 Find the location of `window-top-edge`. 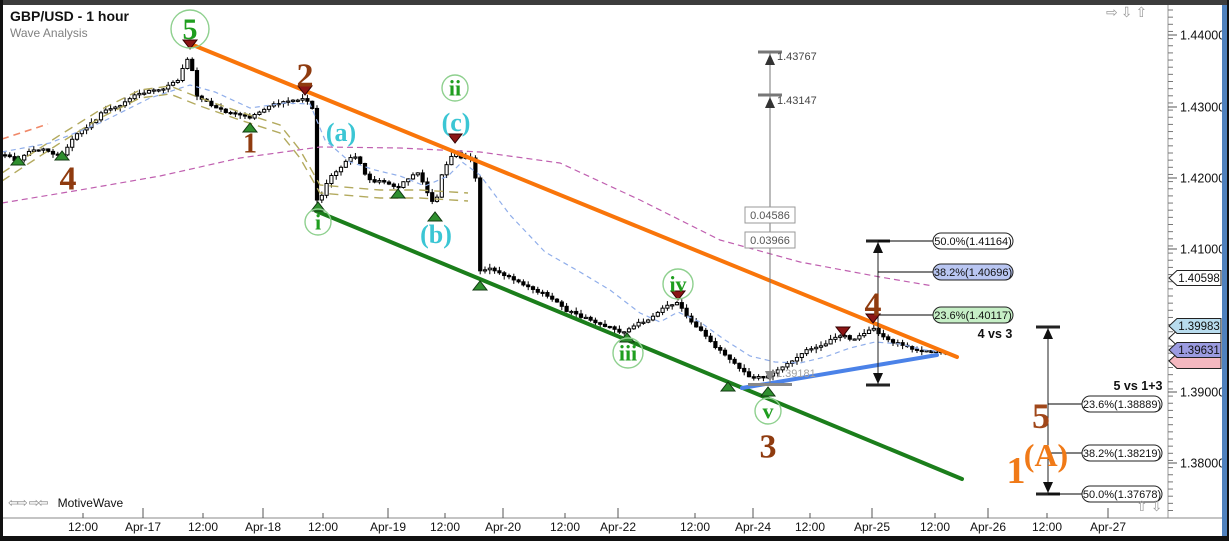

window-top-edge is located at coordinates (614, 2).